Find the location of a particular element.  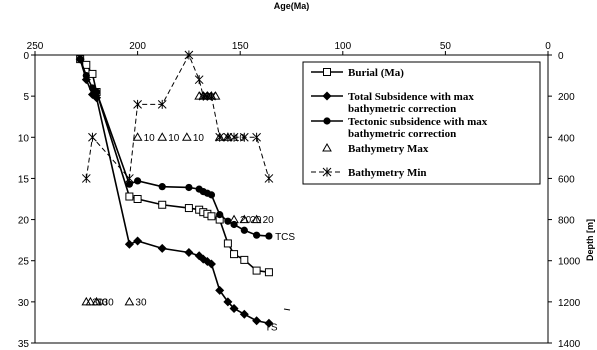

series-5-line is located at coordinates (177, 116).